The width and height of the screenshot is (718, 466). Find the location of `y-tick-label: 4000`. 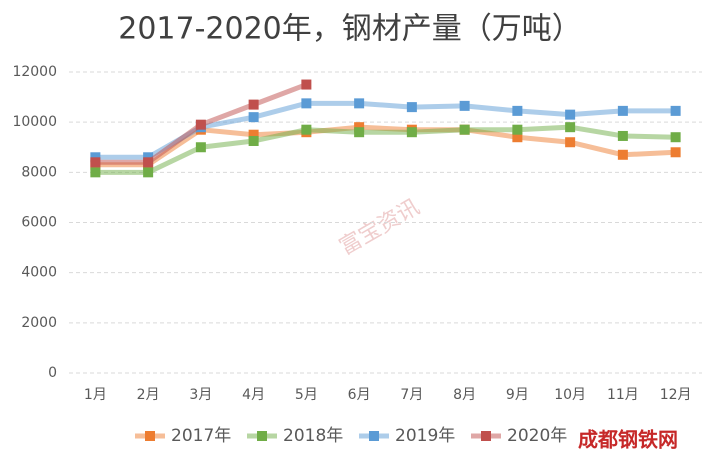

y-tick-label: 4000 is located at coordinates (39, 273).